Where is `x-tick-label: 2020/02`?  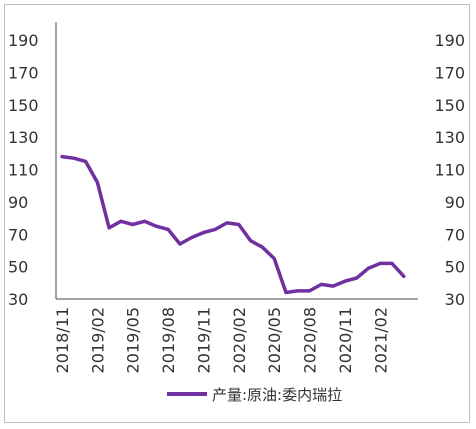
x-tick-label: 2020/02 is located at coordinates (239, 340).